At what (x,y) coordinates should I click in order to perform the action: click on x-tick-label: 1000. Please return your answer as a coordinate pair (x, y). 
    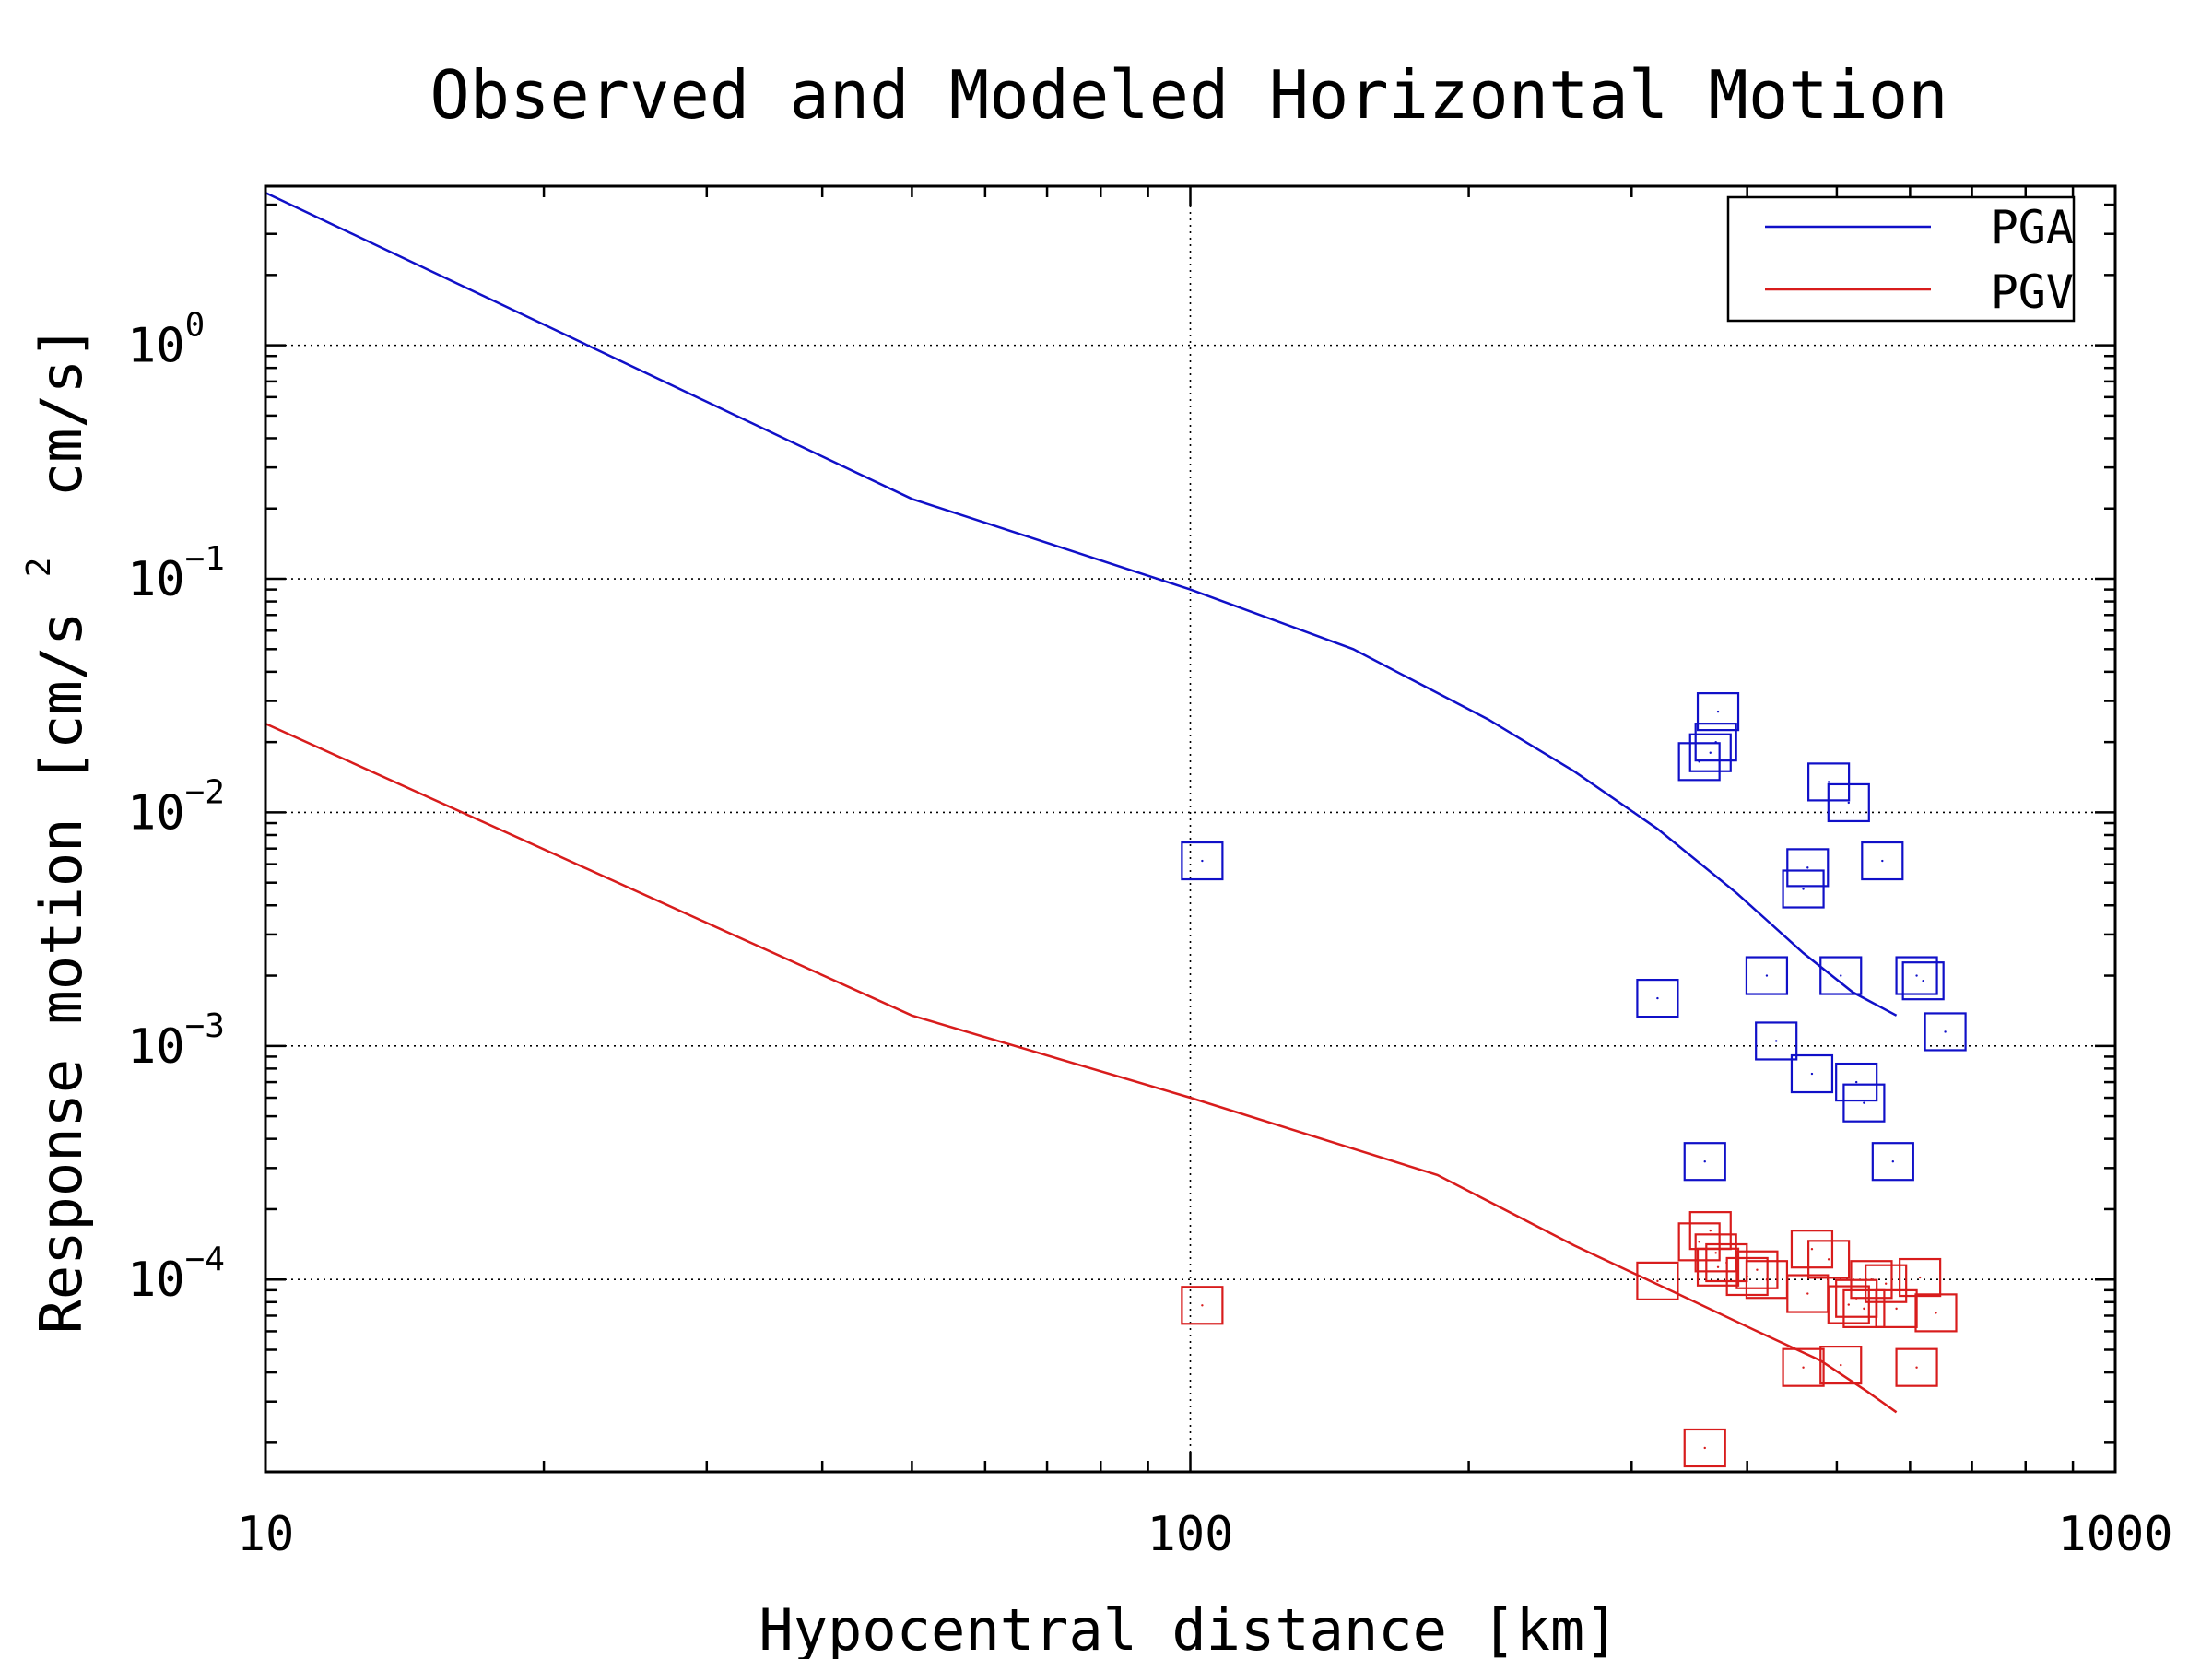
    Looking at the image, I should click on (2114, 1534).